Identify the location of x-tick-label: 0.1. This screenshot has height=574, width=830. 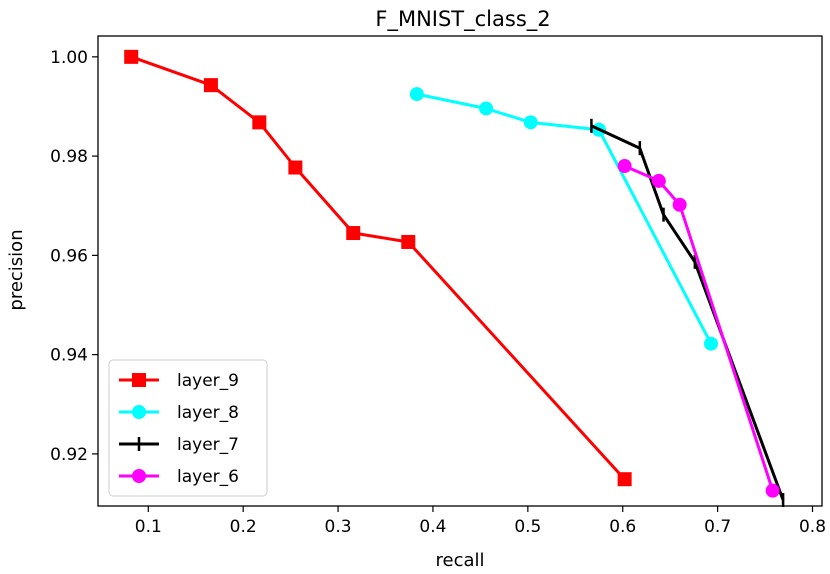
(148, 527).